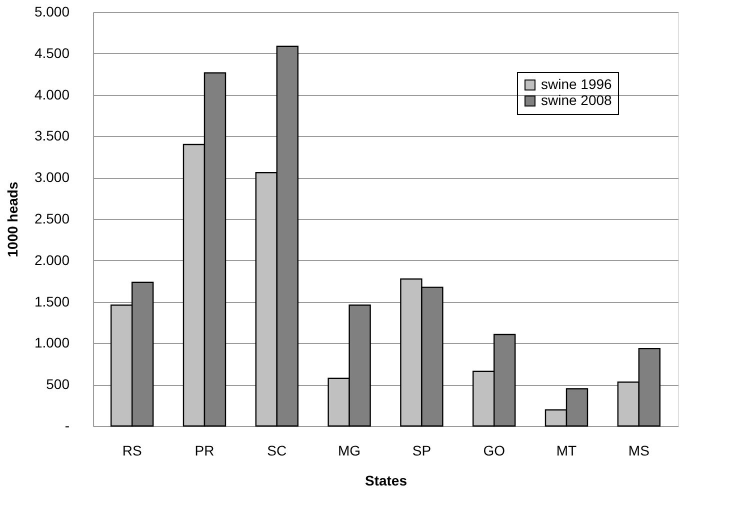  I want to click on y-tick-label: 4.000, so click(52, 94).